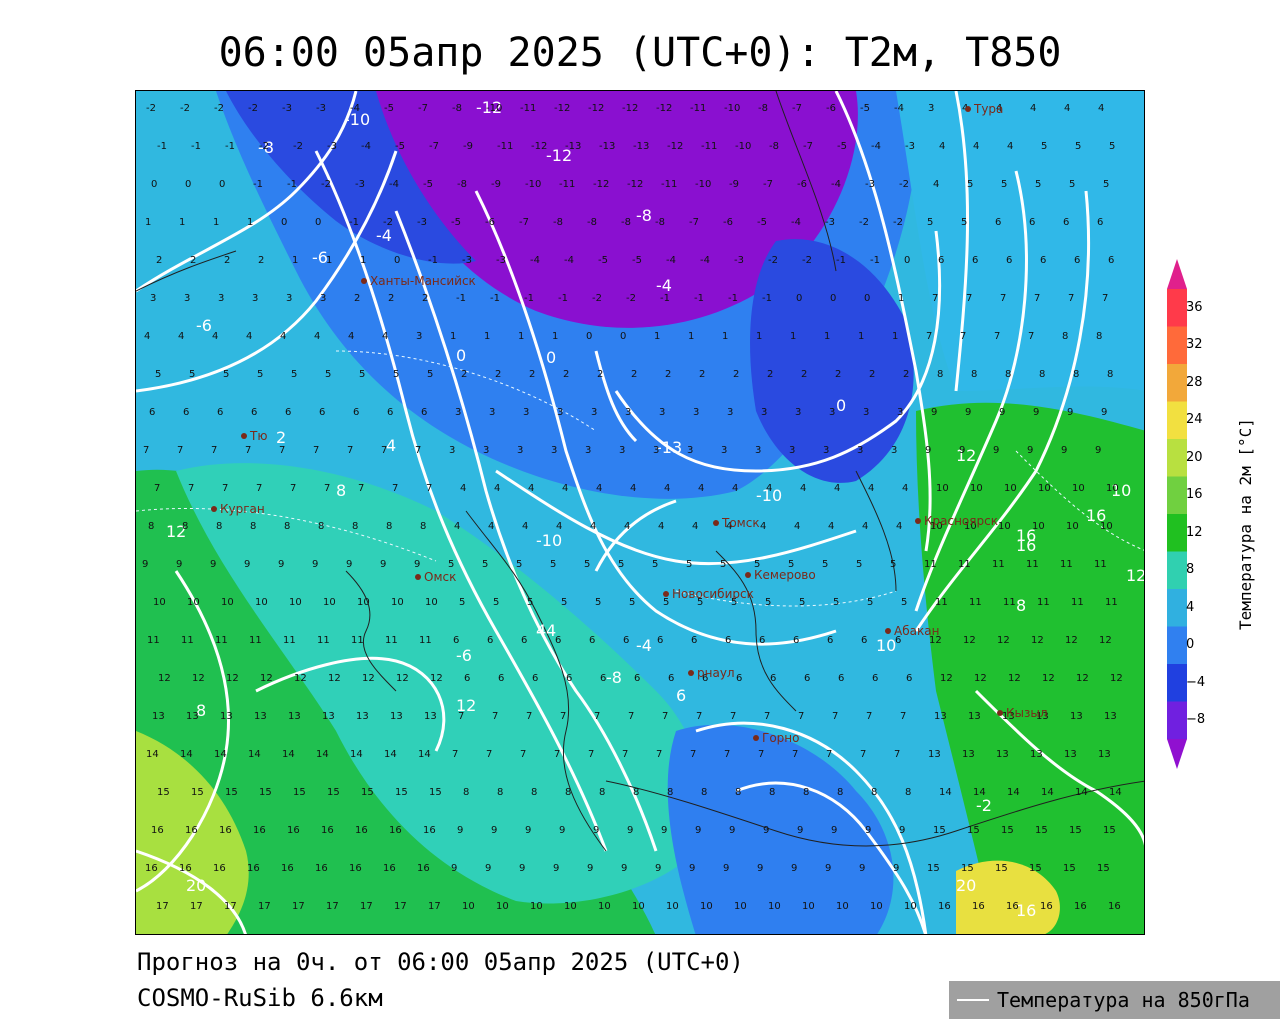 This screenshot has height=1024, width=1280. I want to click on grid-value: -13, so click(641, 146).